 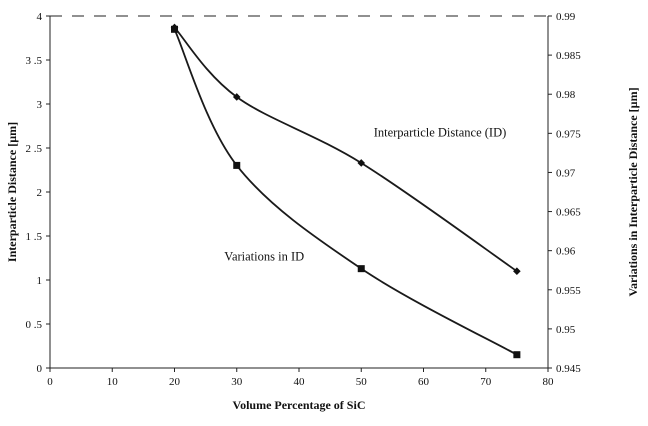 I want to click on x-tick-label: 60, so click(x=424, y=382).